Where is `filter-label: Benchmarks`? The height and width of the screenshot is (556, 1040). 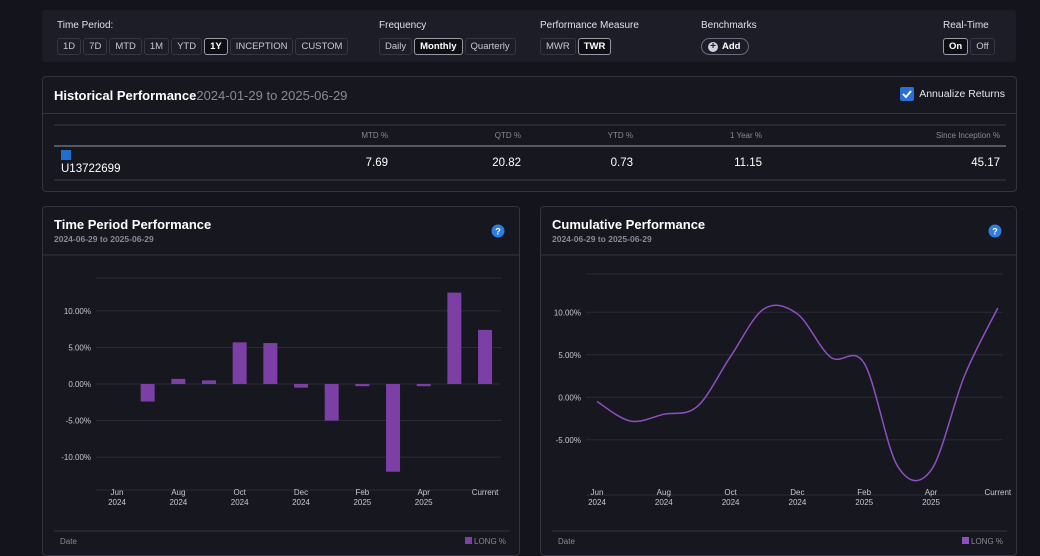
filter-label: Benchmarks is located at coordinates (729, 25).